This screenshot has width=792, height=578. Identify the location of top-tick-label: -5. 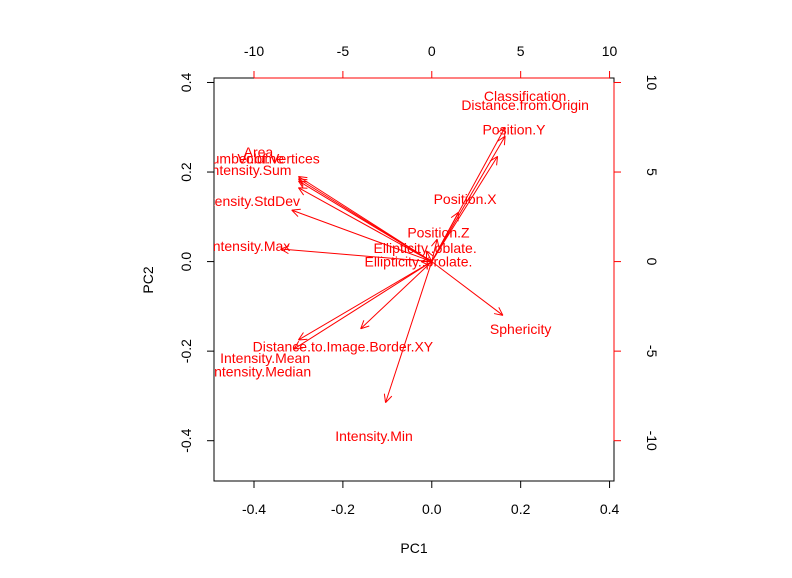
(343, 51).